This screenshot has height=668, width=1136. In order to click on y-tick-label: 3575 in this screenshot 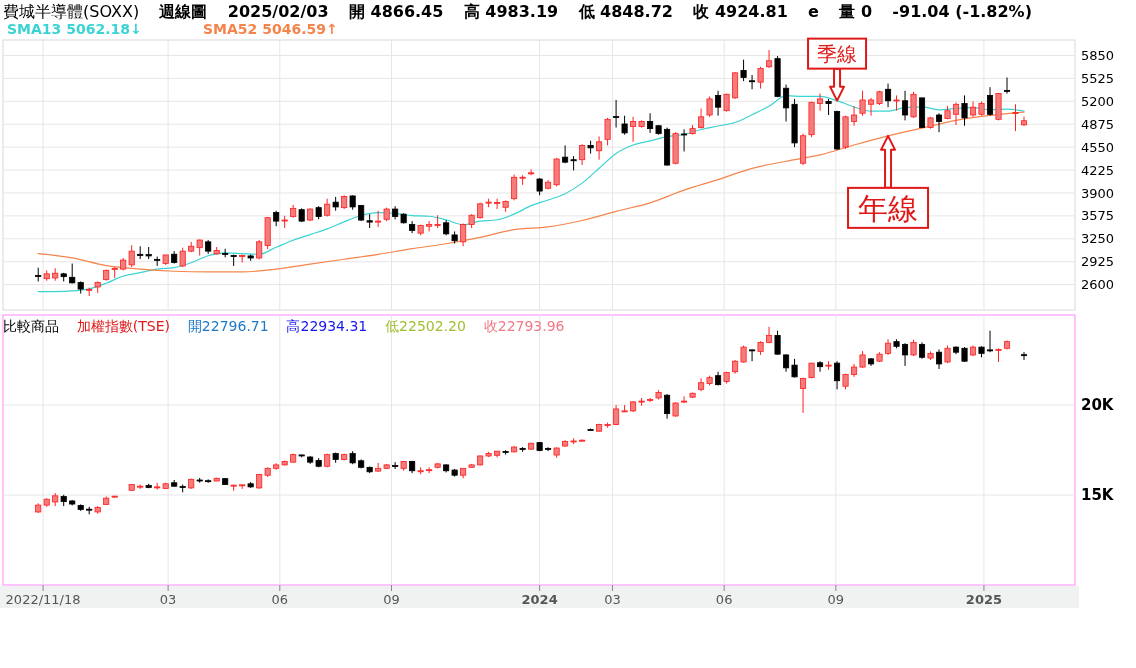, I will do `click(1098, 216)`.